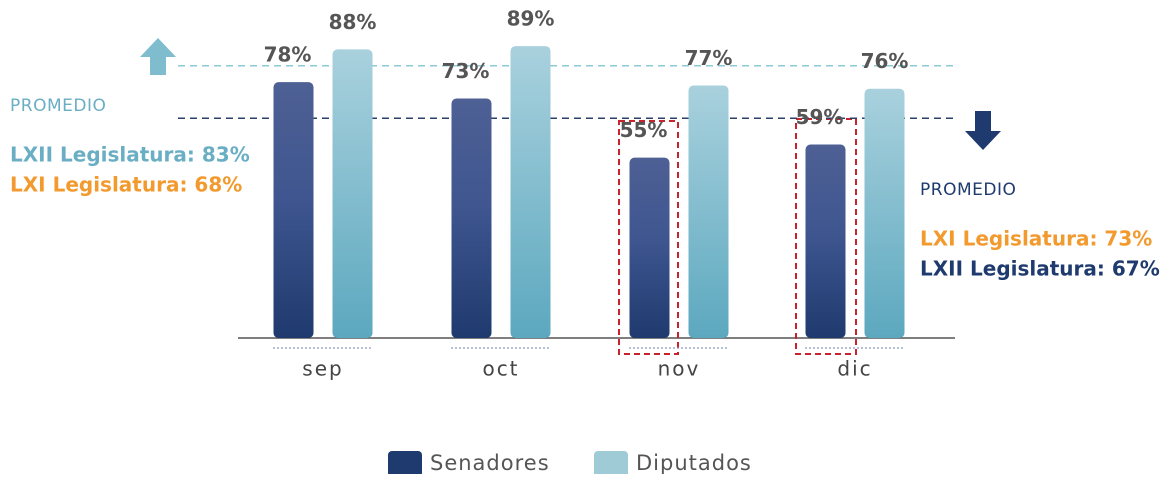 Image resolution: width=1170 pixels, height=478 pixels. I want to click on left-heading: PROMEDIO, so click(58, 106).